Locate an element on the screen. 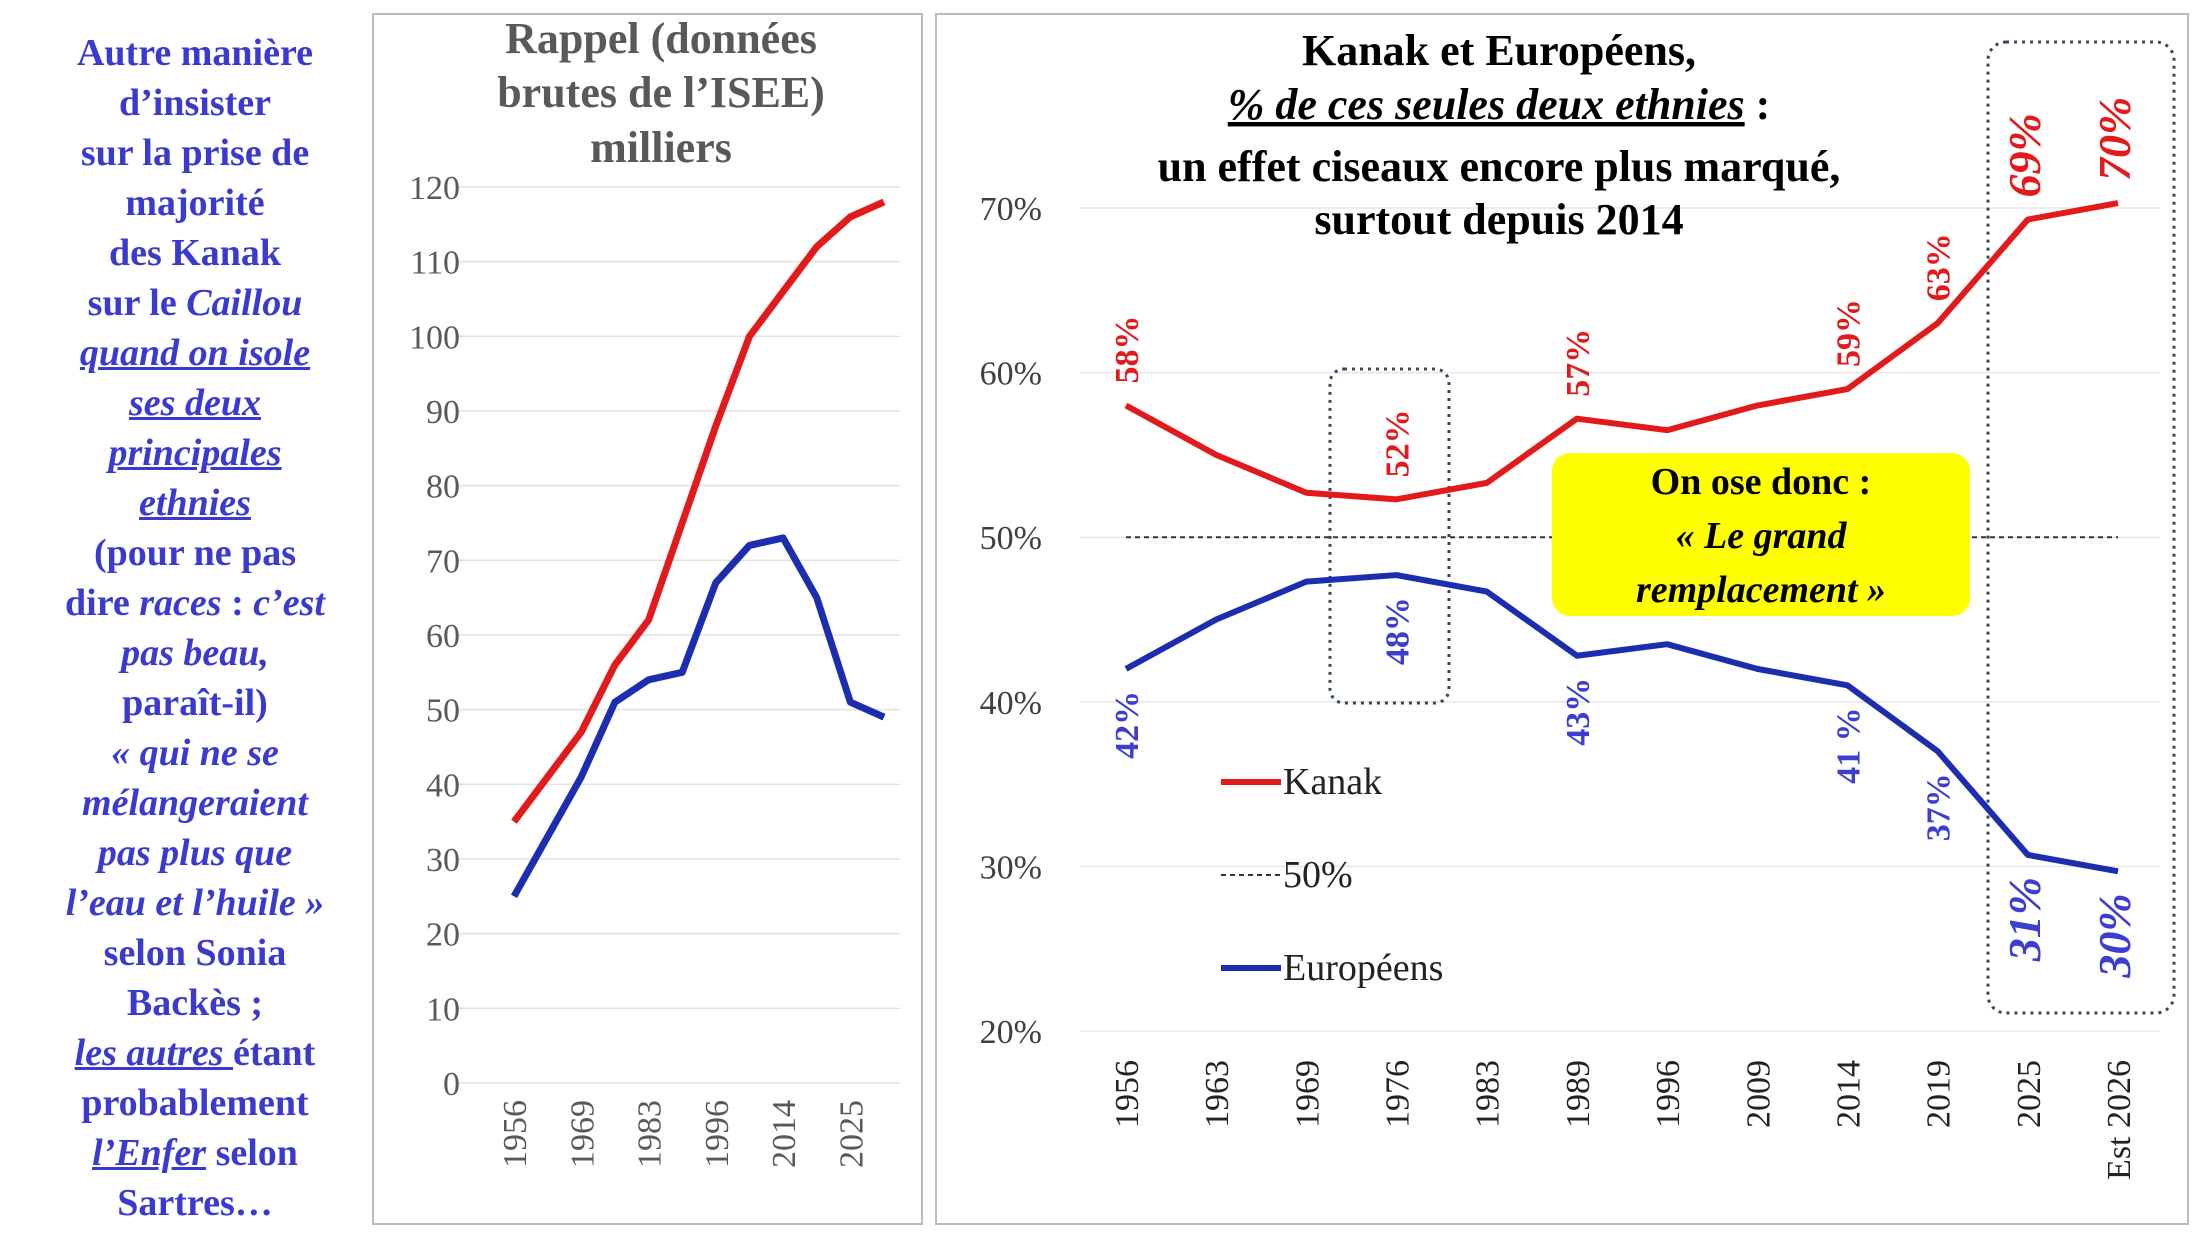 The image size is (2200, 1236). commentary-line: quand on isole is located at coordinates (195, 353).